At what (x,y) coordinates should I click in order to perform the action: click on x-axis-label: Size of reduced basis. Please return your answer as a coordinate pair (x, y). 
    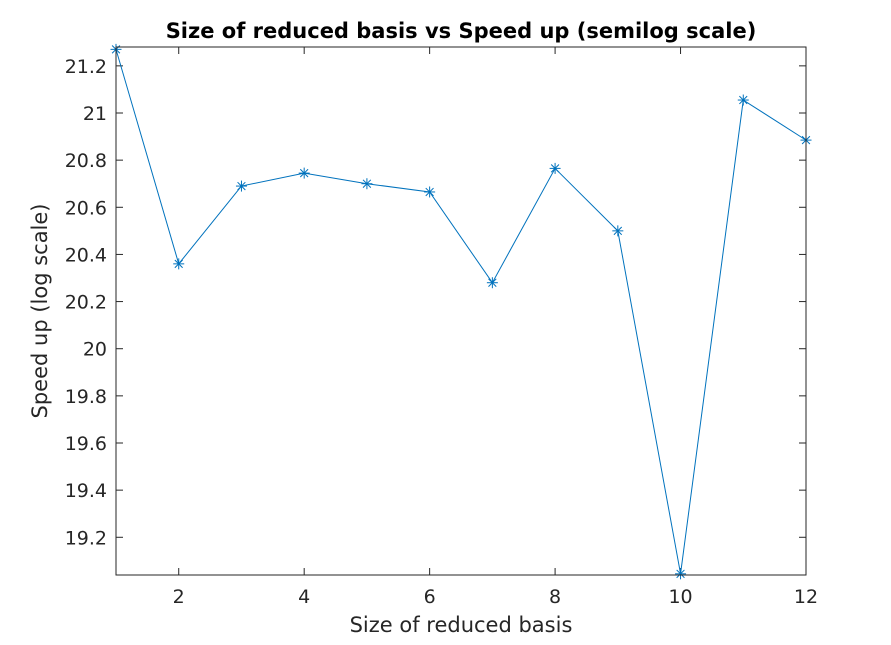
    Looking at the image, I should click on (461, 625).